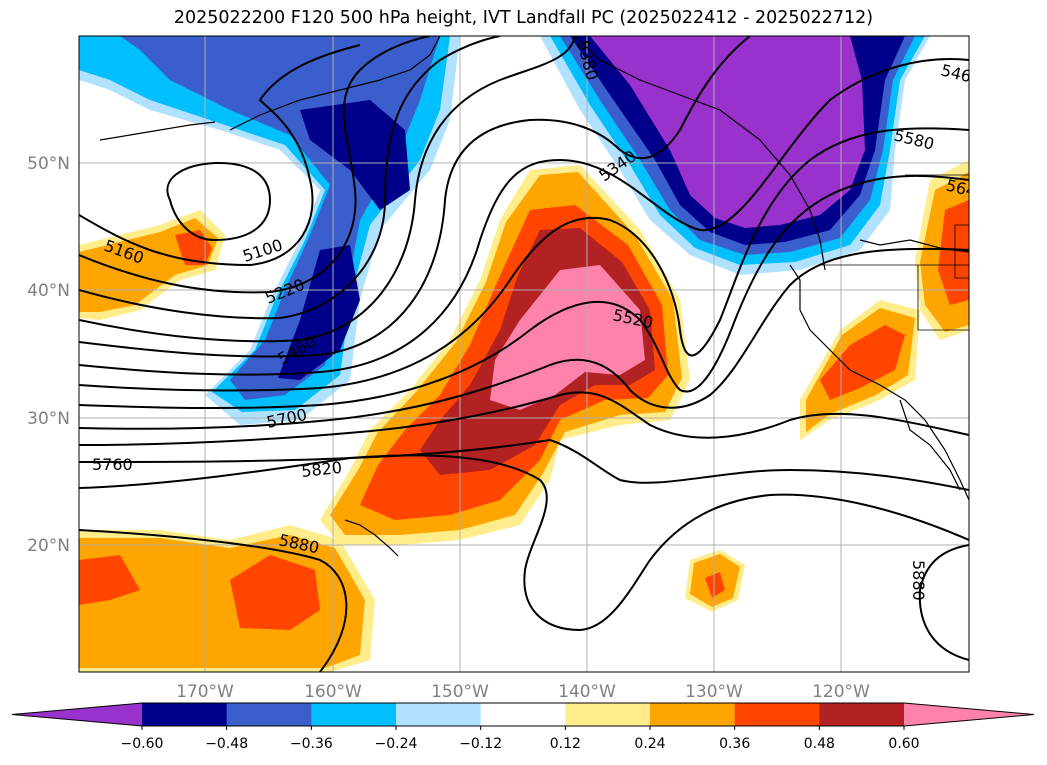 This screenshot has width=1047, height=765. What do you see at coordinates (142, 744) in the screenshot?
I see `colorbar-tick-label: −0.60` at bounding box center [142, 744].